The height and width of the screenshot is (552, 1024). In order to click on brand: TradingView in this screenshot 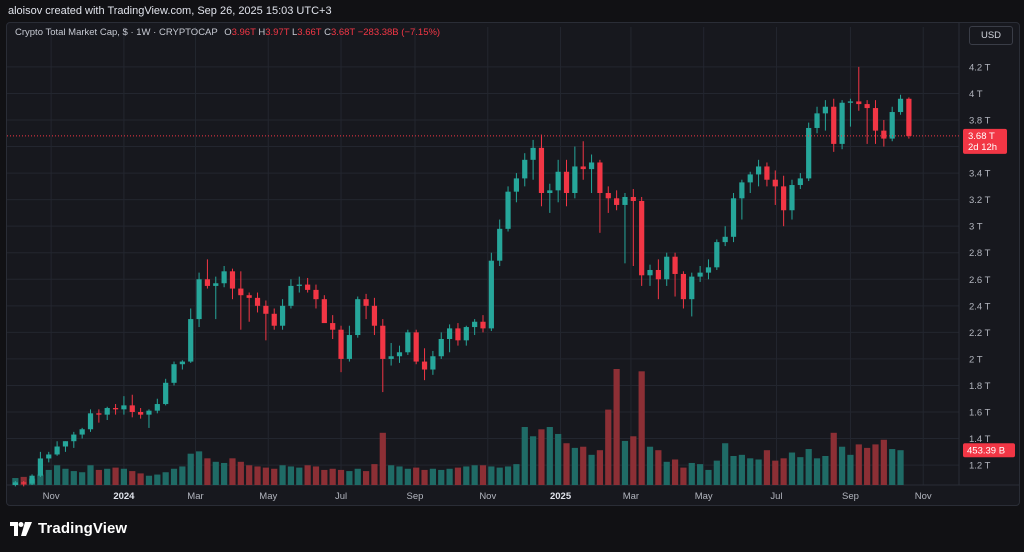, I will do `click(68, 528)`.